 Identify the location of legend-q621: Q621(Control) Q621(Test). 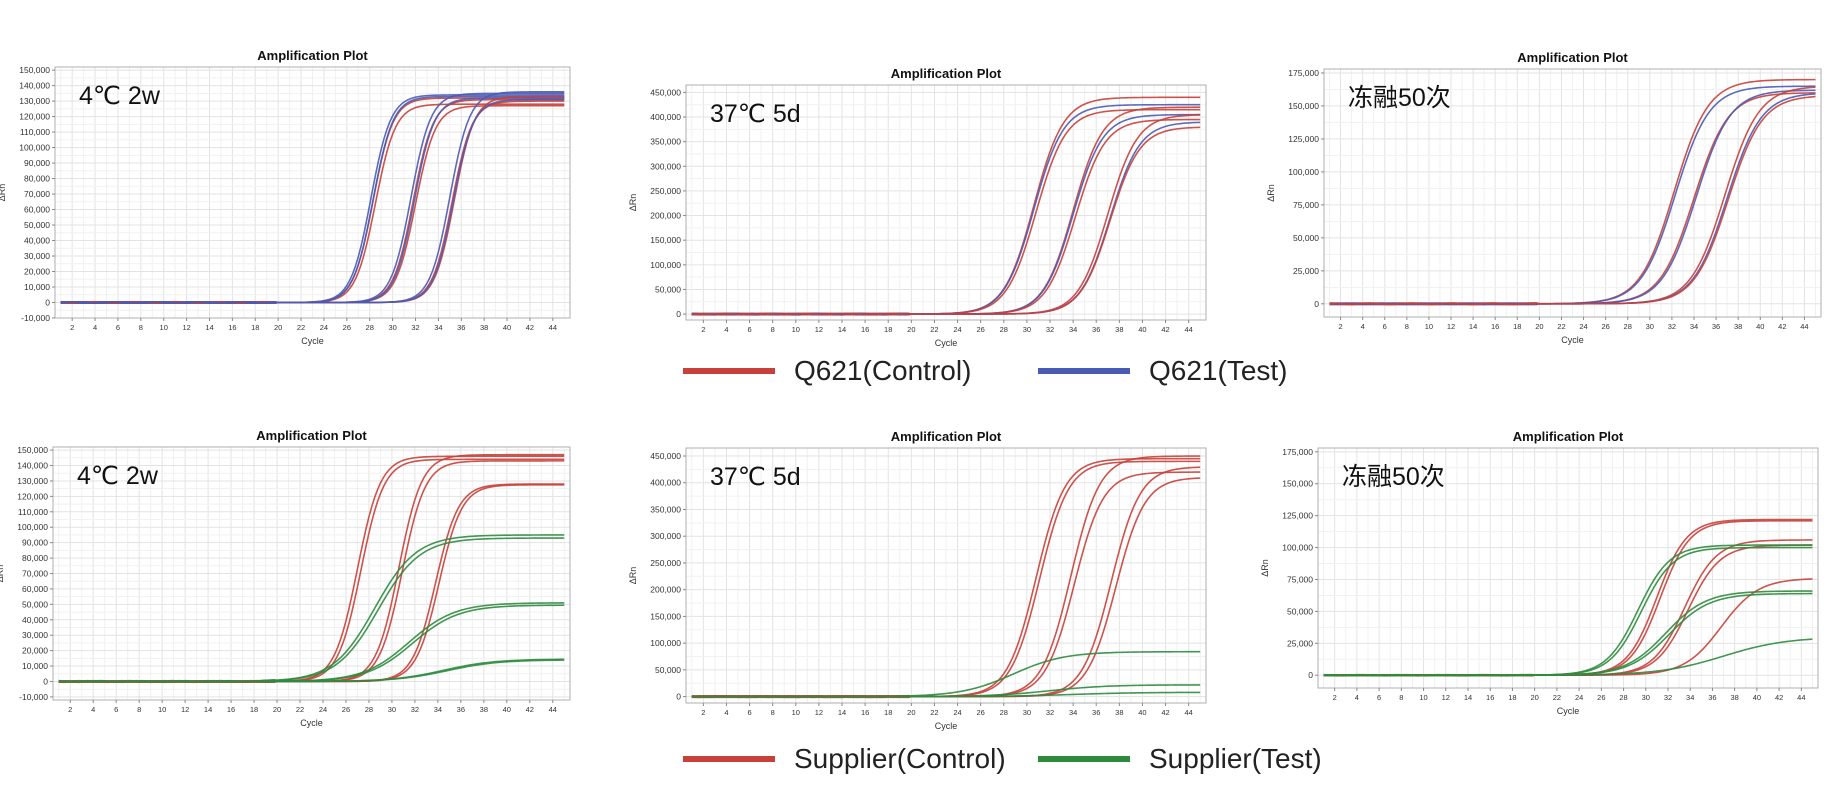
(1033, 371).